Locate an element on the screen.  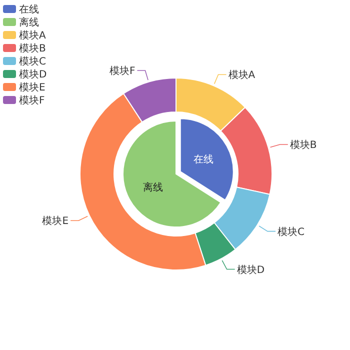
legend-label: 在线 is located at coordinates (29, 10).